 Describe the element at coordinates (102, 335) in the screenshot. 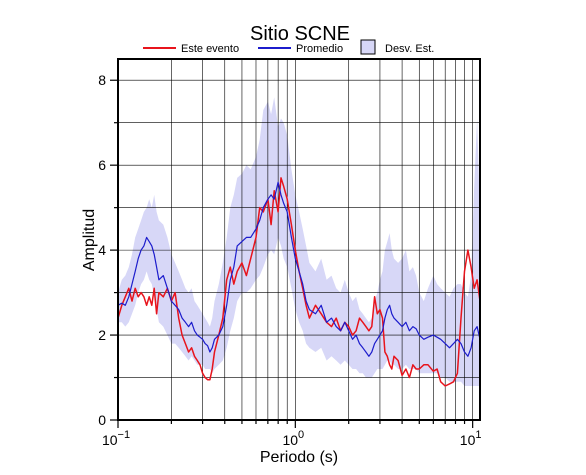

I see `y-tick-label: 2` at that location.